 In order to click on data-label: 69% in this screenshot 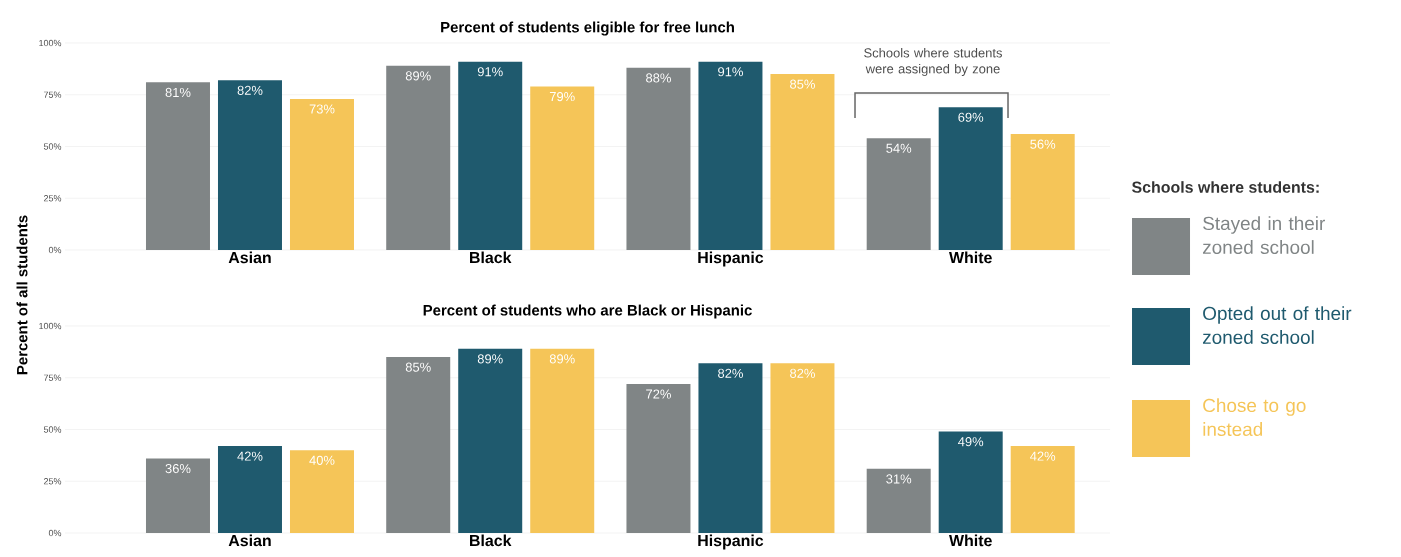, I will do `click(971, 117)`.